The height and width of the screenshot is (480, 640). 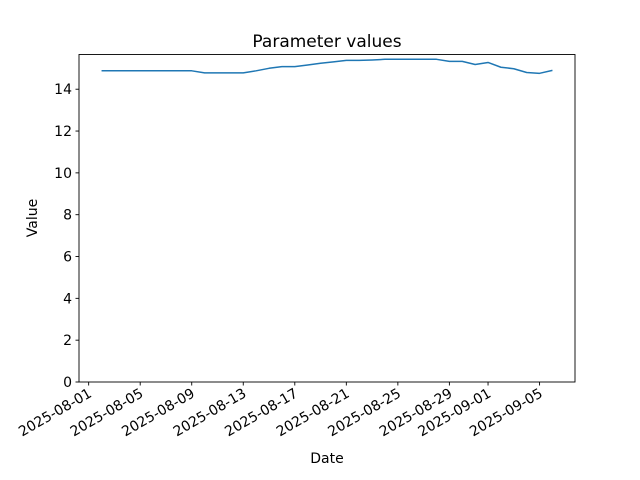 I want to click on chart-title: Parameter values, so click(x=326, y=42).